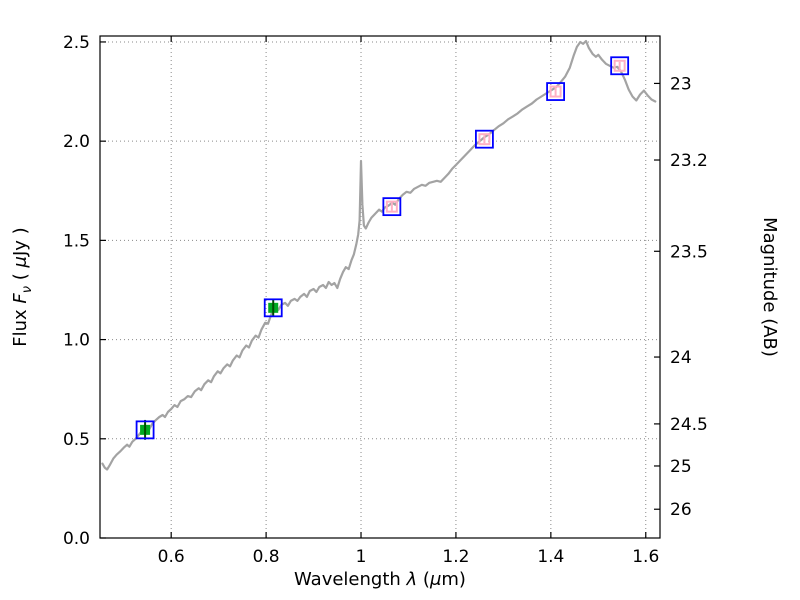 The image size is (800, 600). I want to click on x-tick-label: 0.6, so click(171, 557).